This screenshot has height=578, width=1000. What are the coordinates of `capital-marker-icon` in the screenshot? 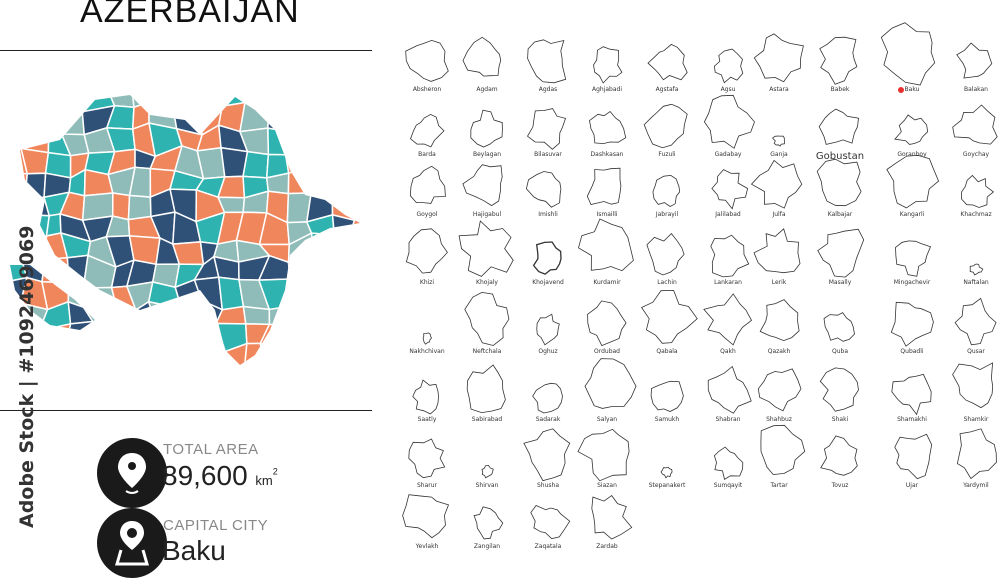 It's located at (901, 90).